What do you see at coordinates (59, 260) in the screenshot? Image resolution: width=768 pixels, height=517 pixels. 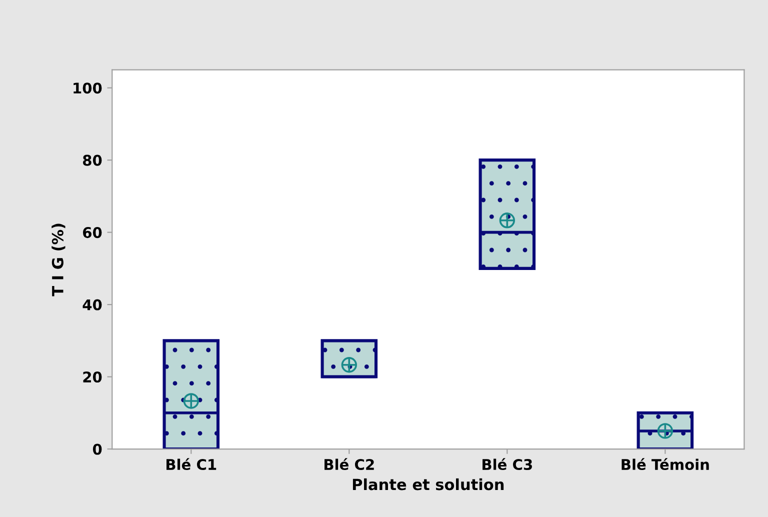 I see `y-axis-title: T I G (%)` at bounding box center [59, 260].